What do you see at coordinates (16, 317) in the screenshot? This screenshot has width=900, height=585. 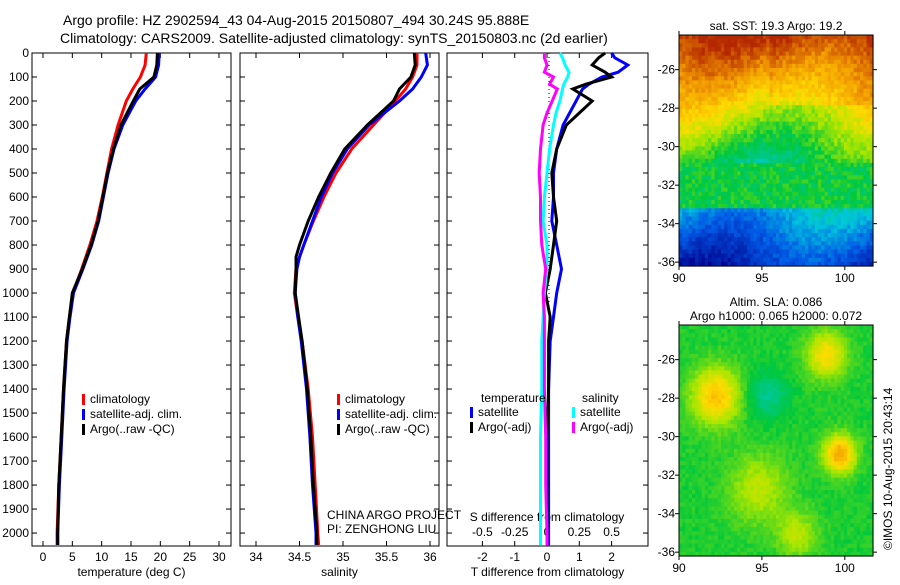 I see `y-tick-label: 1100` at bounding box center [16, 317].